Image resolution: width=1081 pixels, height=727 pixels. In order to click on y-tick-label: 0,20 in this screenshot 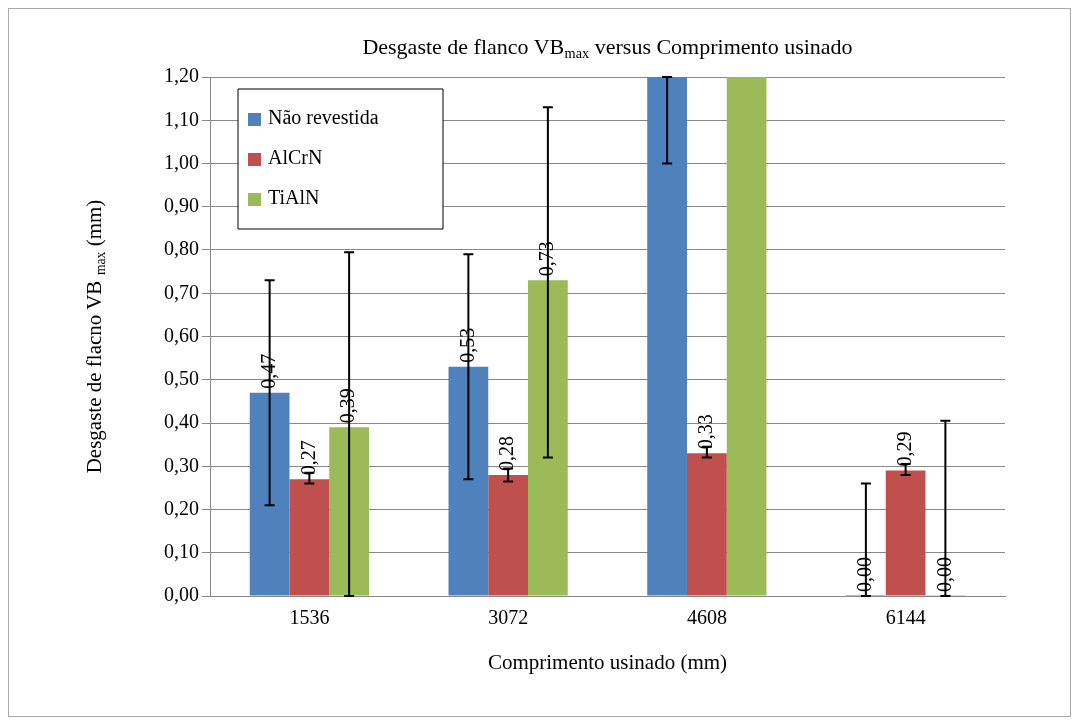, I will do `click(181, 507)`.